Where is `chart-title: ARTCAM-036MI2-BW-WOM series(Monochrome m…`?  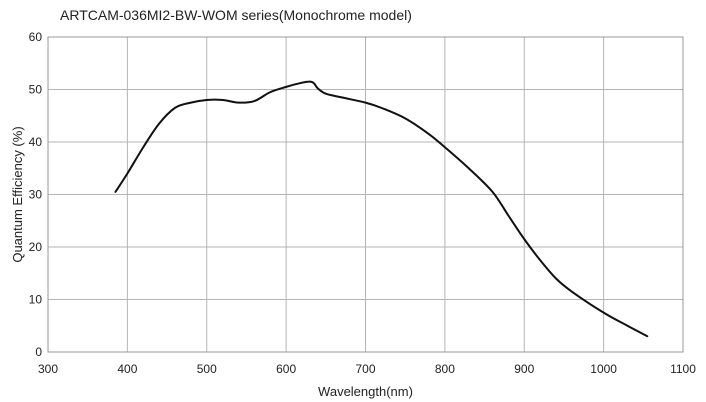 chart-title: ARTCAM-036MI2-BW-WOM series(Monochrome m… is located at coordinates (236, 15).